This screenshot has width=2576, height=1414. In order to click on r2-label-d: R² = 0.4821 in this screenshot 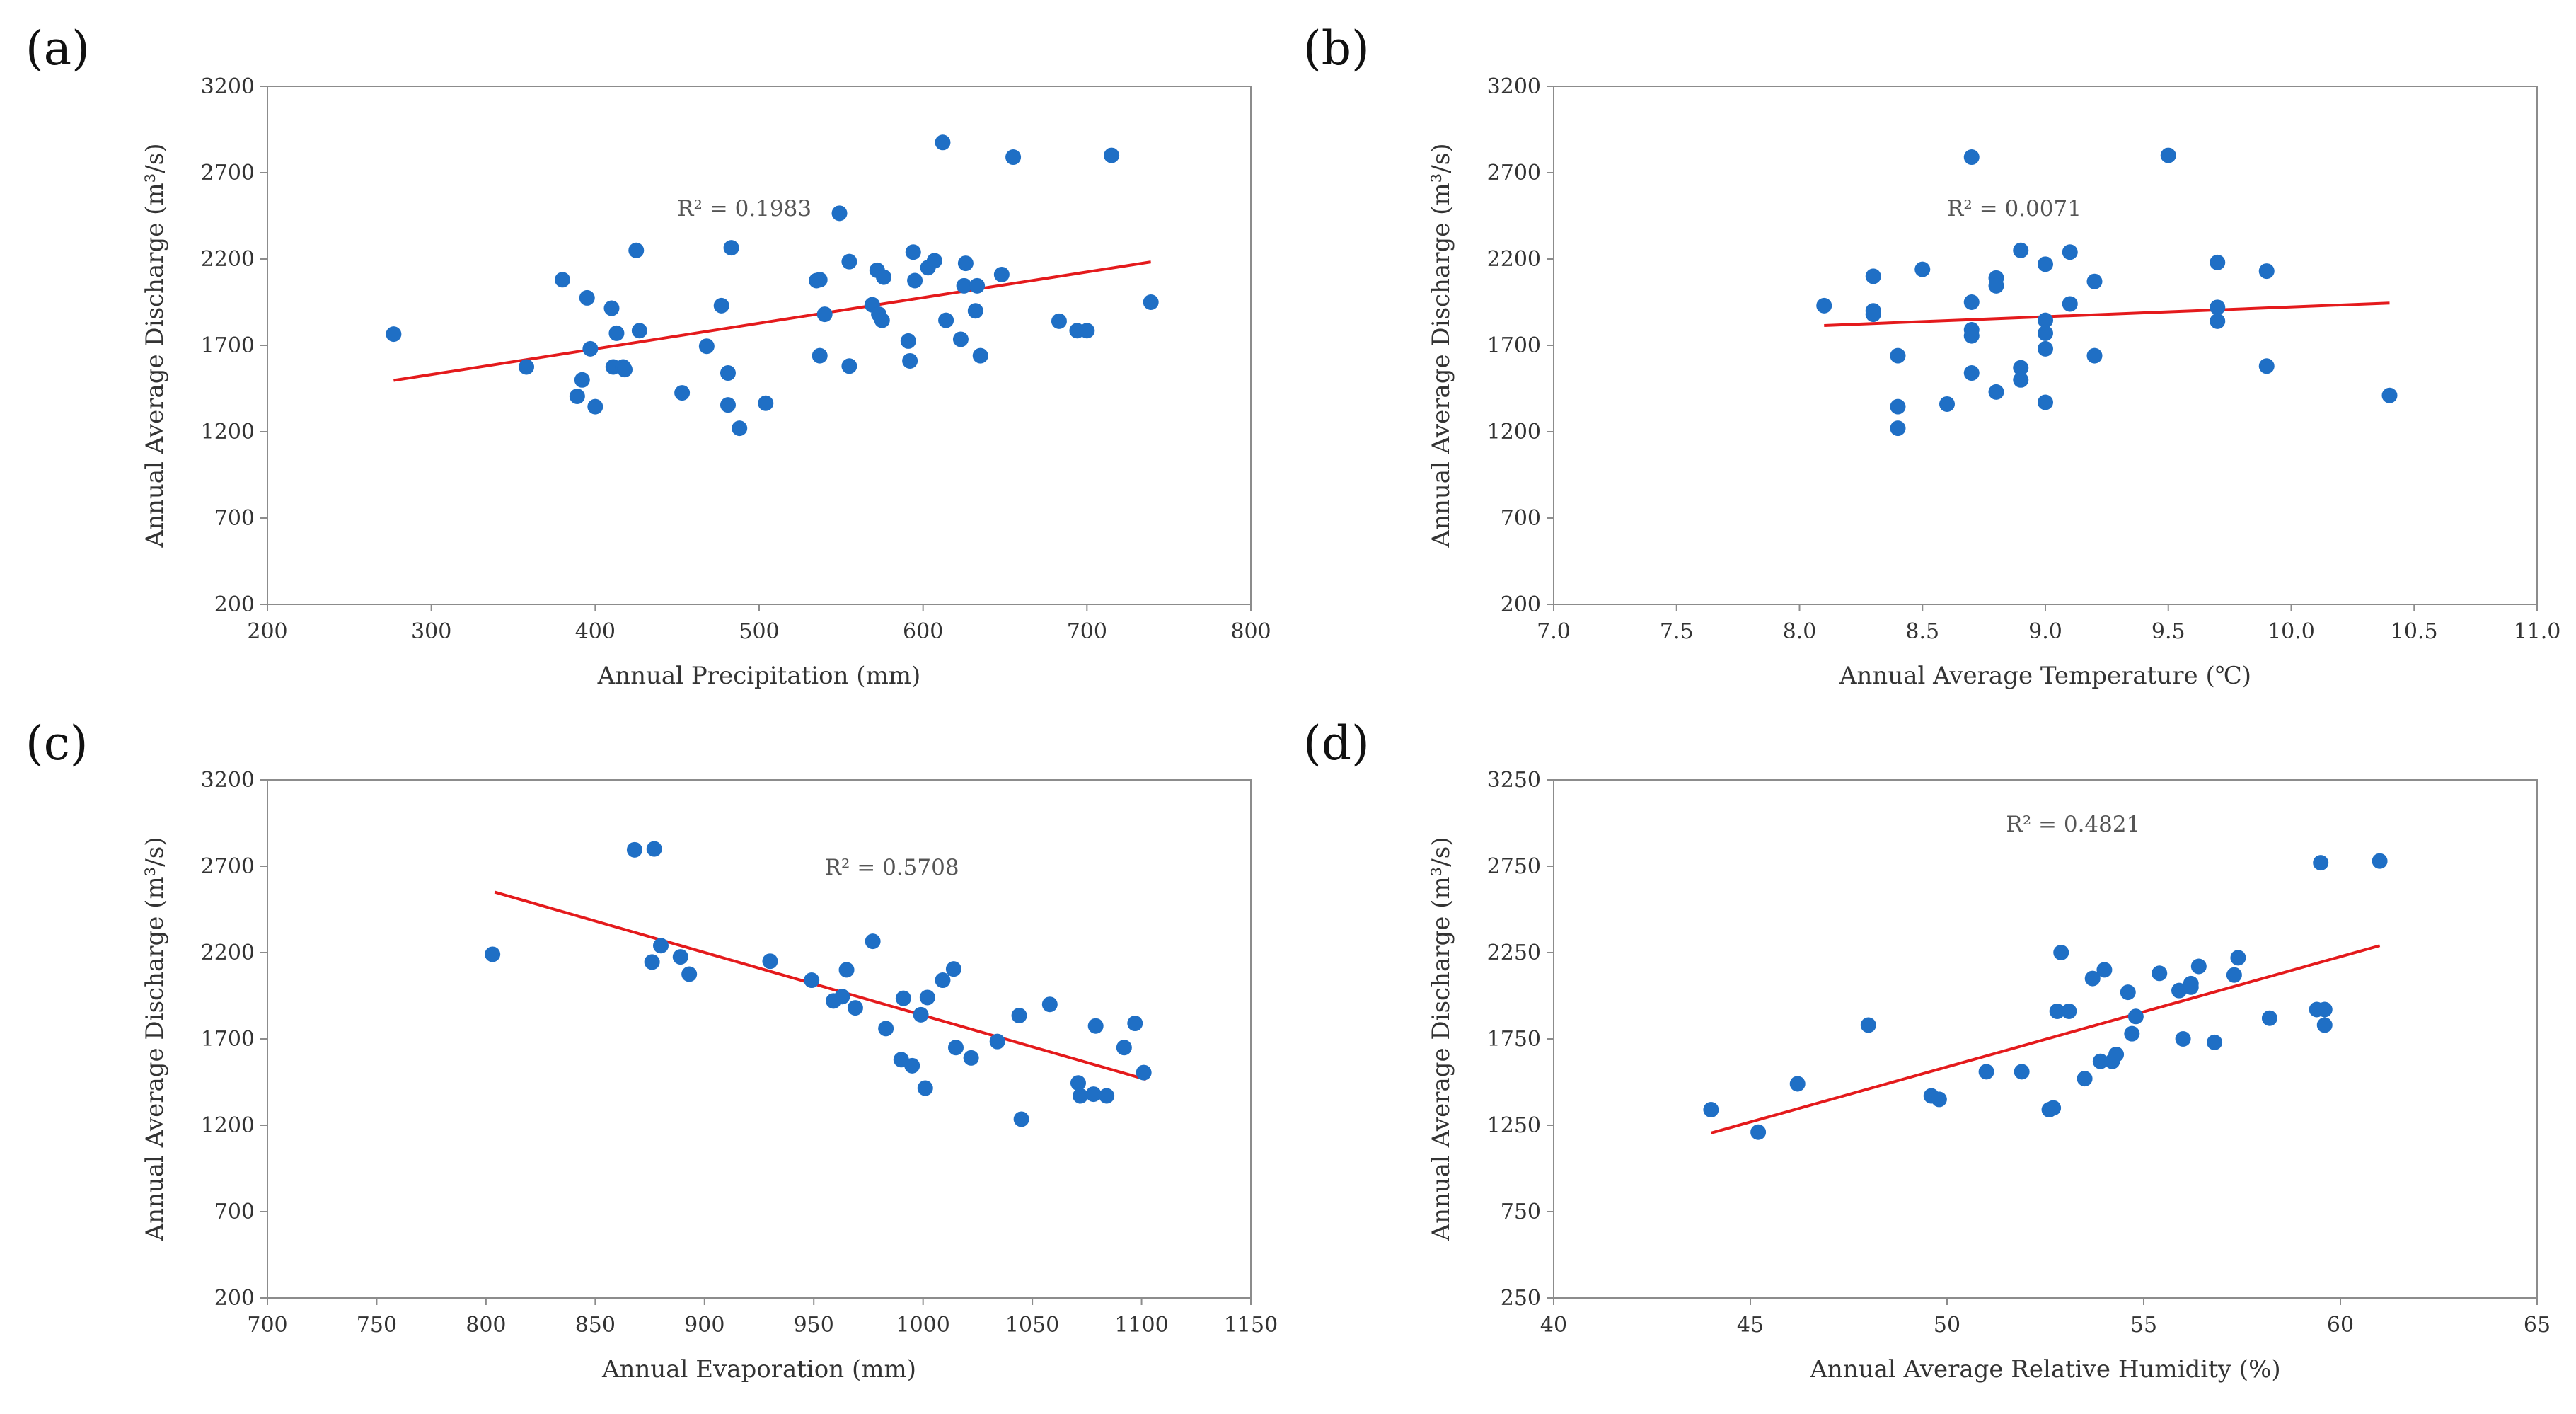, I will do `click(2073, 825)`.